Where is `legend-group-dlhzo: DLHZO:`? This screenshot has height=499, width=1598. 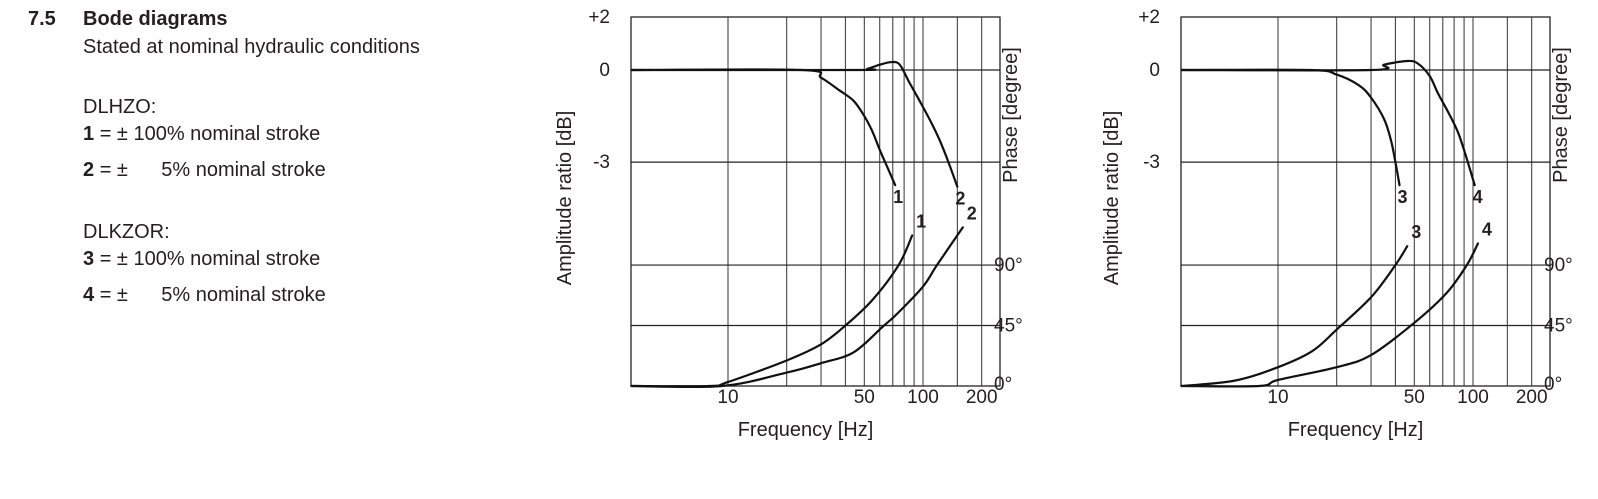 legend-group-dlhzo: DLHZO: is located at coordinates (120, 107).